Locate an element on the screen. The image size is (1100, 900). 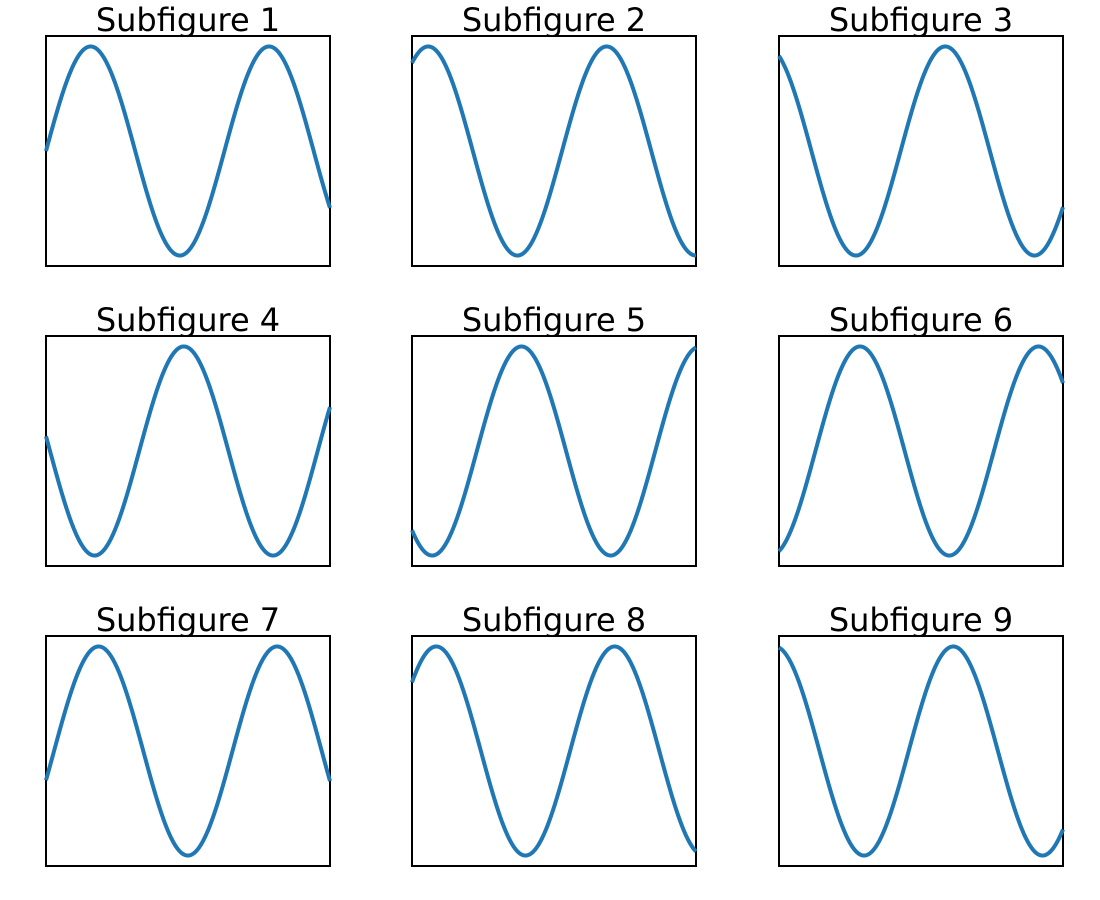
subplot-5: Subfigure 5 is located at coordinates (554, 434).